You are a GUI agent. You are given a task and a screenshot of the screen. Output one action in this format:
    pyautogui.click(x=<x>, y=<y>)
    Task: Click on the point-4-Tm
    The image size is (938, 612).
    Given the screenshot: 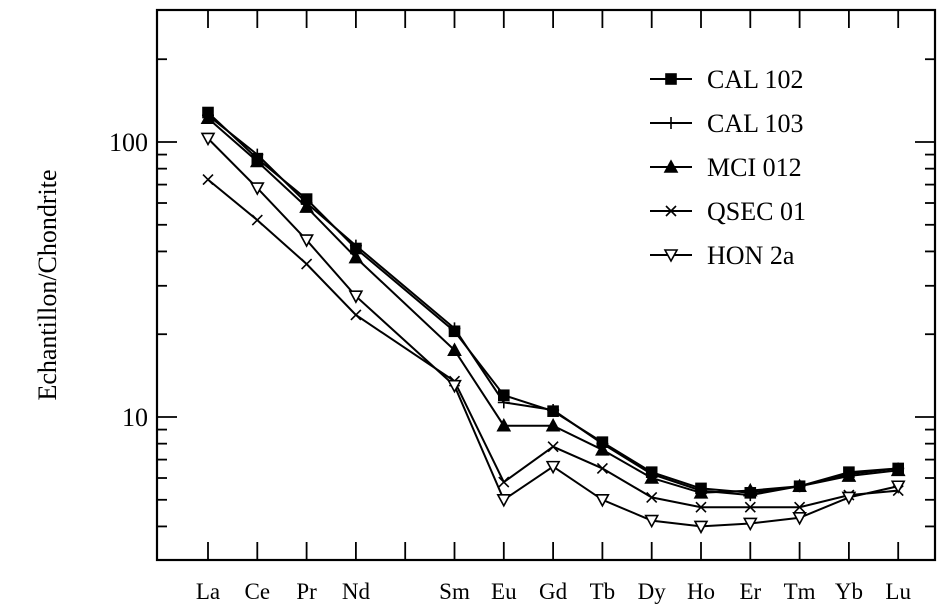 What is the action you would take?
    pyautogui.click(x=799, y=518)
    